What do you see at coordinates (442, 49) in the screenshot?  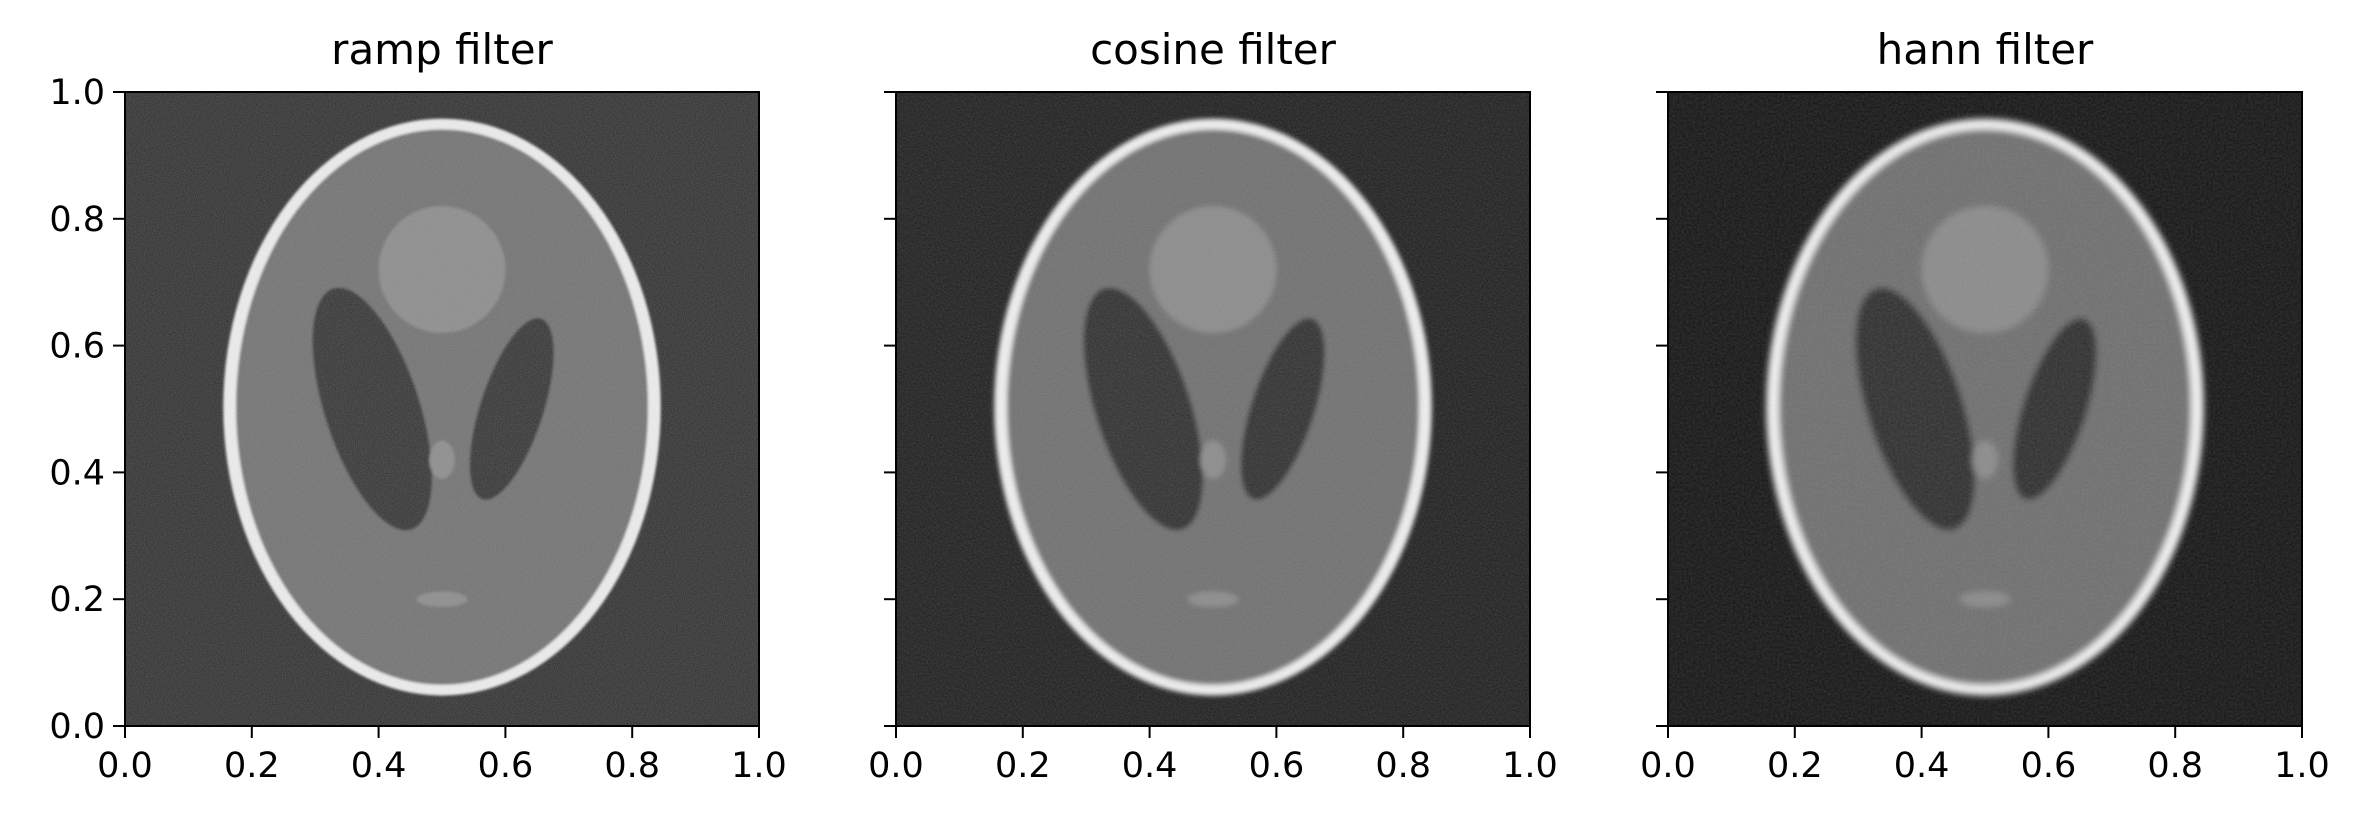 I see `chart-title: ramp filter` at bounding box center [442, 49].